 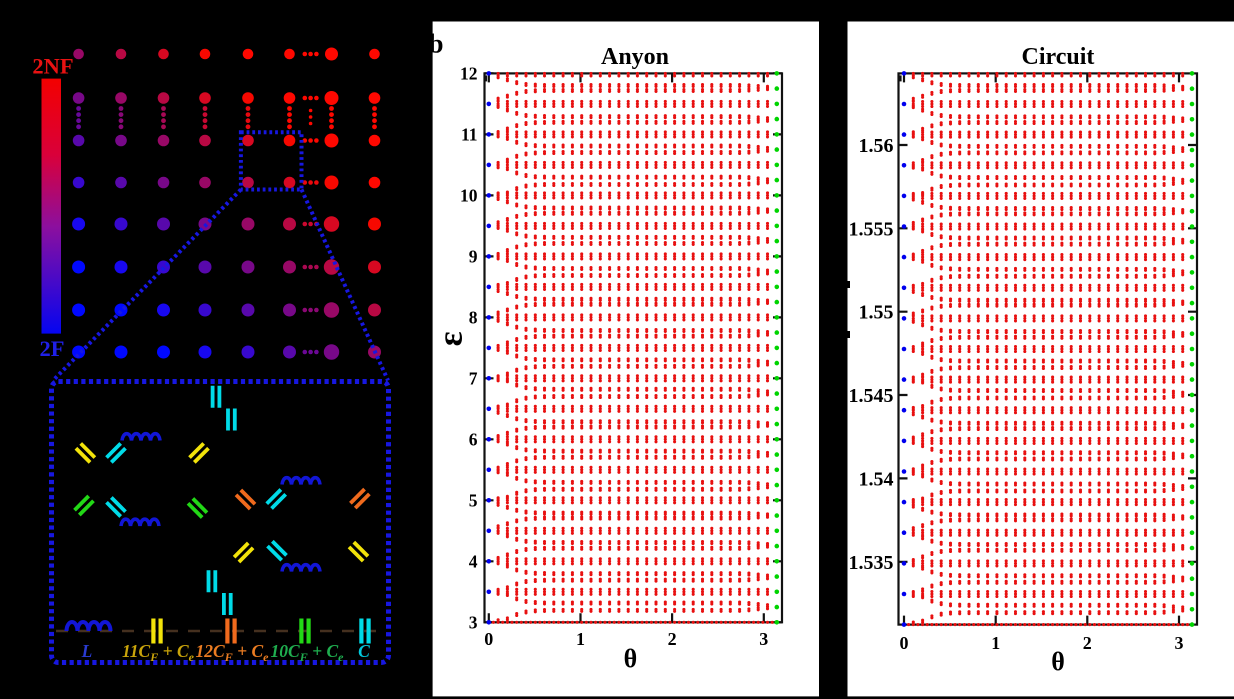 I want to click on svg-text: L, so click(x=87, y=651).